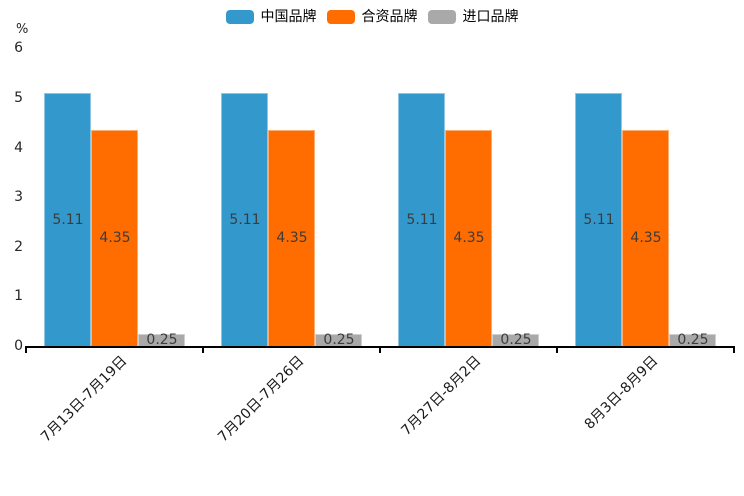 This screenshot has height=496, width=744. I want to click on y-tick-label: 0, so click(18, 346).